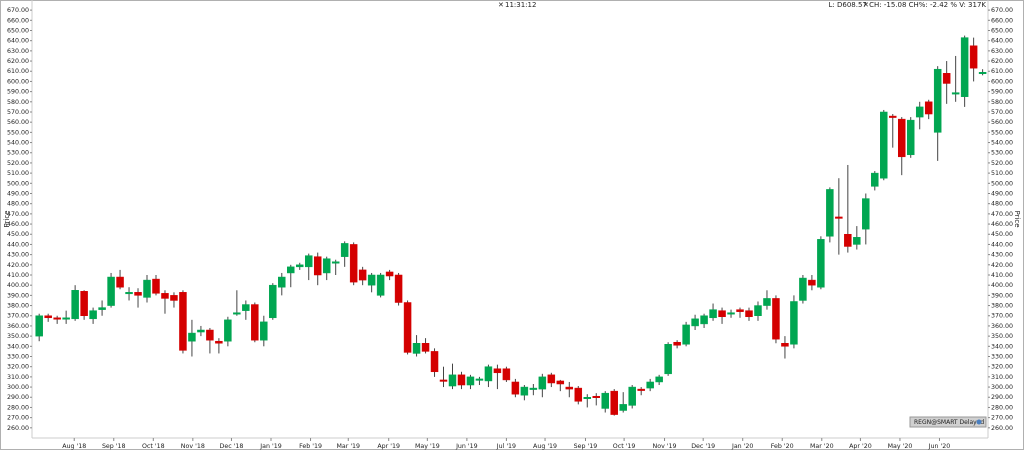 The height and width of the screenshot is (450, 1024). I want to click on x-tick-label: Aug '18, so click(74, 446).